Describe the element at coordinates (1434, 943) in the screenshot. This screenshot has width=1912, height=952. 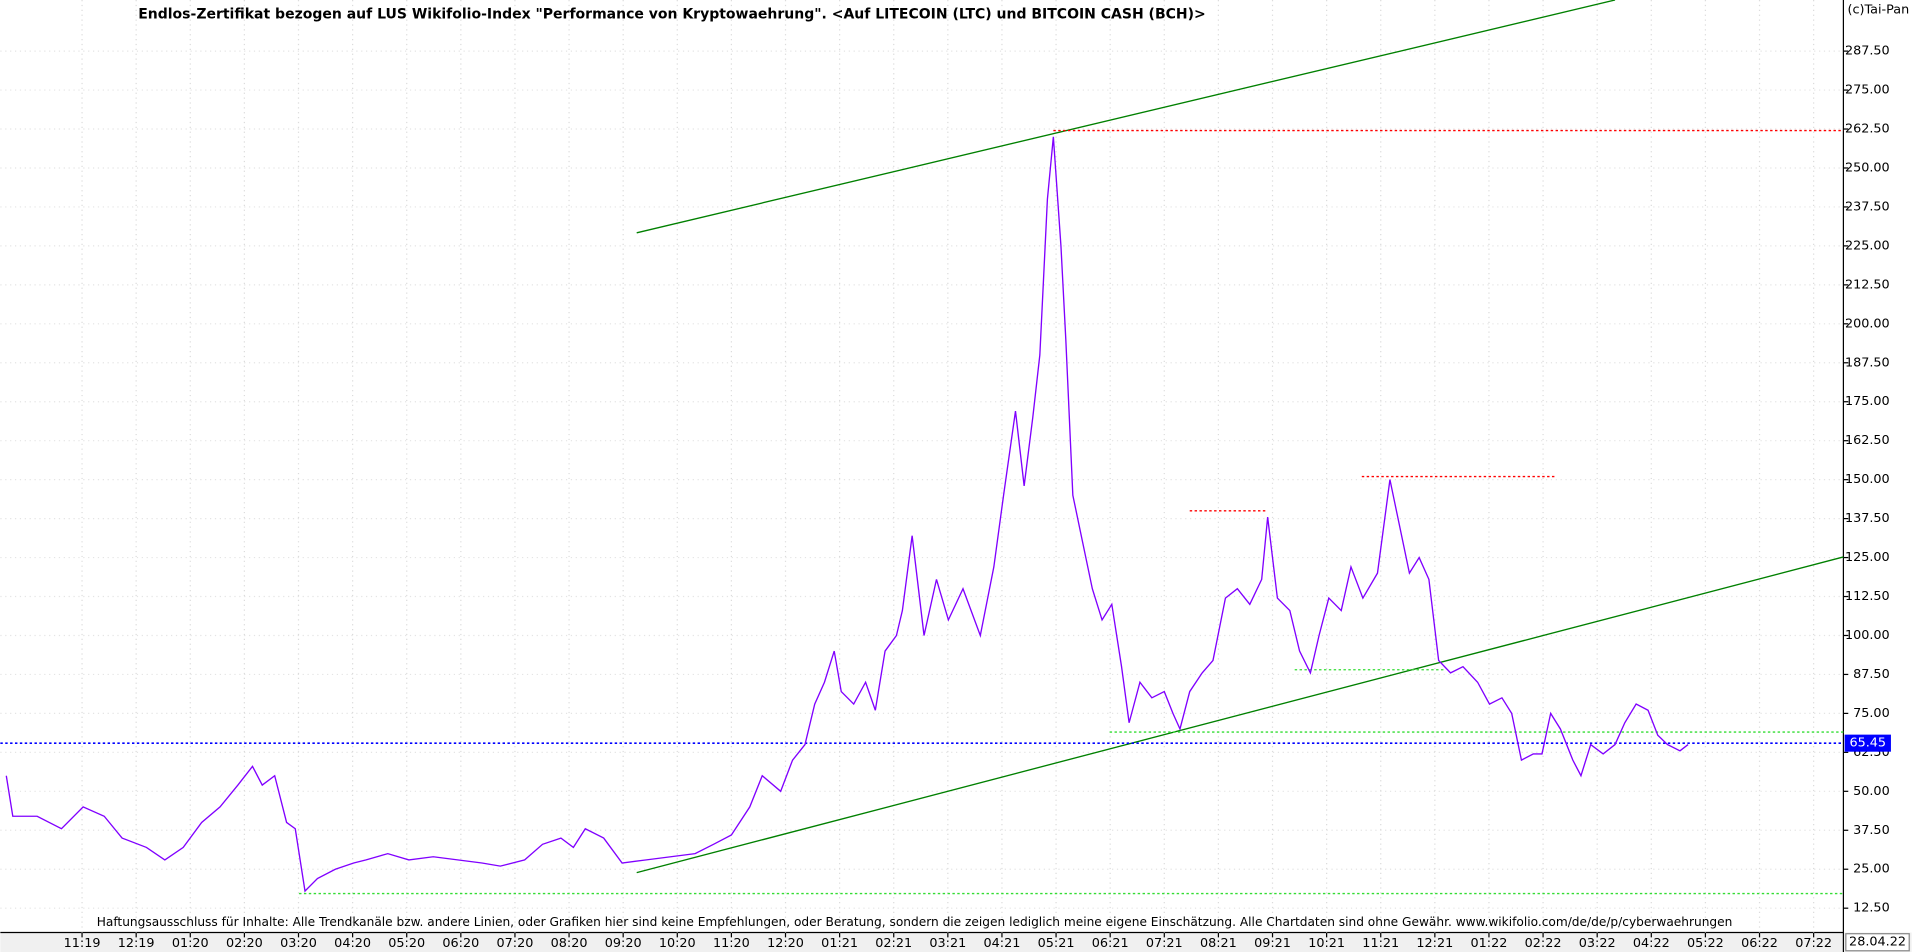
I see `x-tick-label: 12:21` at that location.